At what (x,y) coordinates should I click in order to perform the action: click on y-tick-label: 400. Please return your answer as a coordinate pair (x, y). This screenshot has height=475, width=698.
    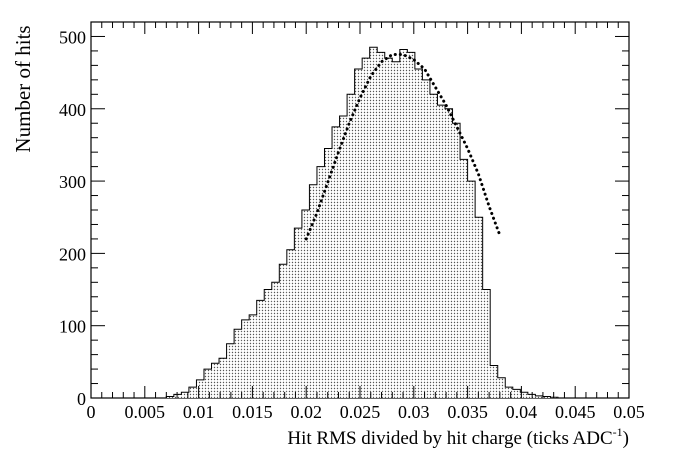
    Looking at the image, I should click on (72, 110).